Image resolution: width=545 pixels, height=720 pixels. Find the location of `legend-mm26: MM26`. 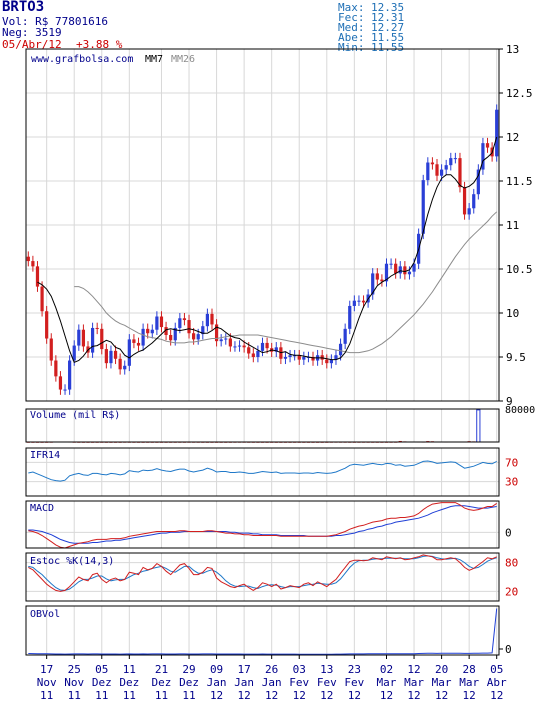

legend-mm26: MM26 is located at coordinates (183, 59).